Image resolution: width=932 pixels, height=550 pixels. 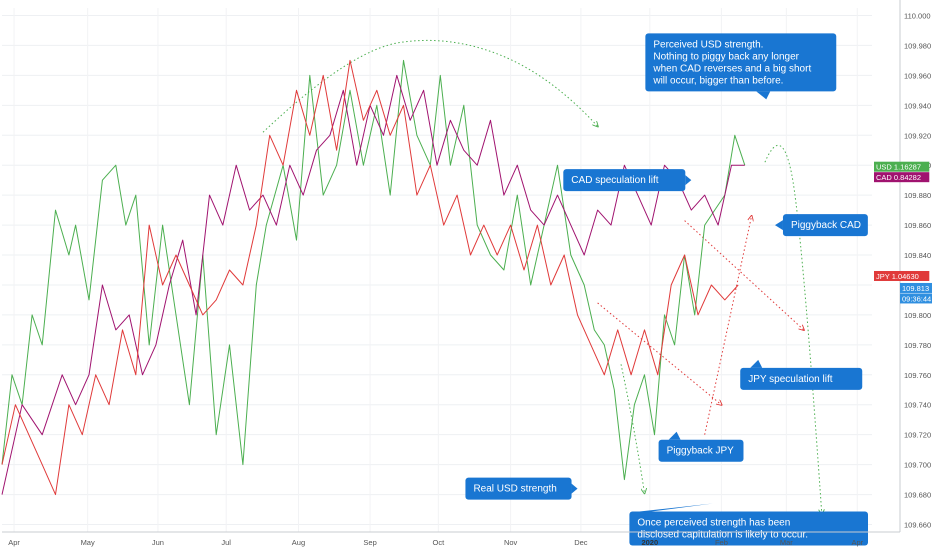 I want to click on callout-2: Piggyback CAD, so click(x=821, y=225).